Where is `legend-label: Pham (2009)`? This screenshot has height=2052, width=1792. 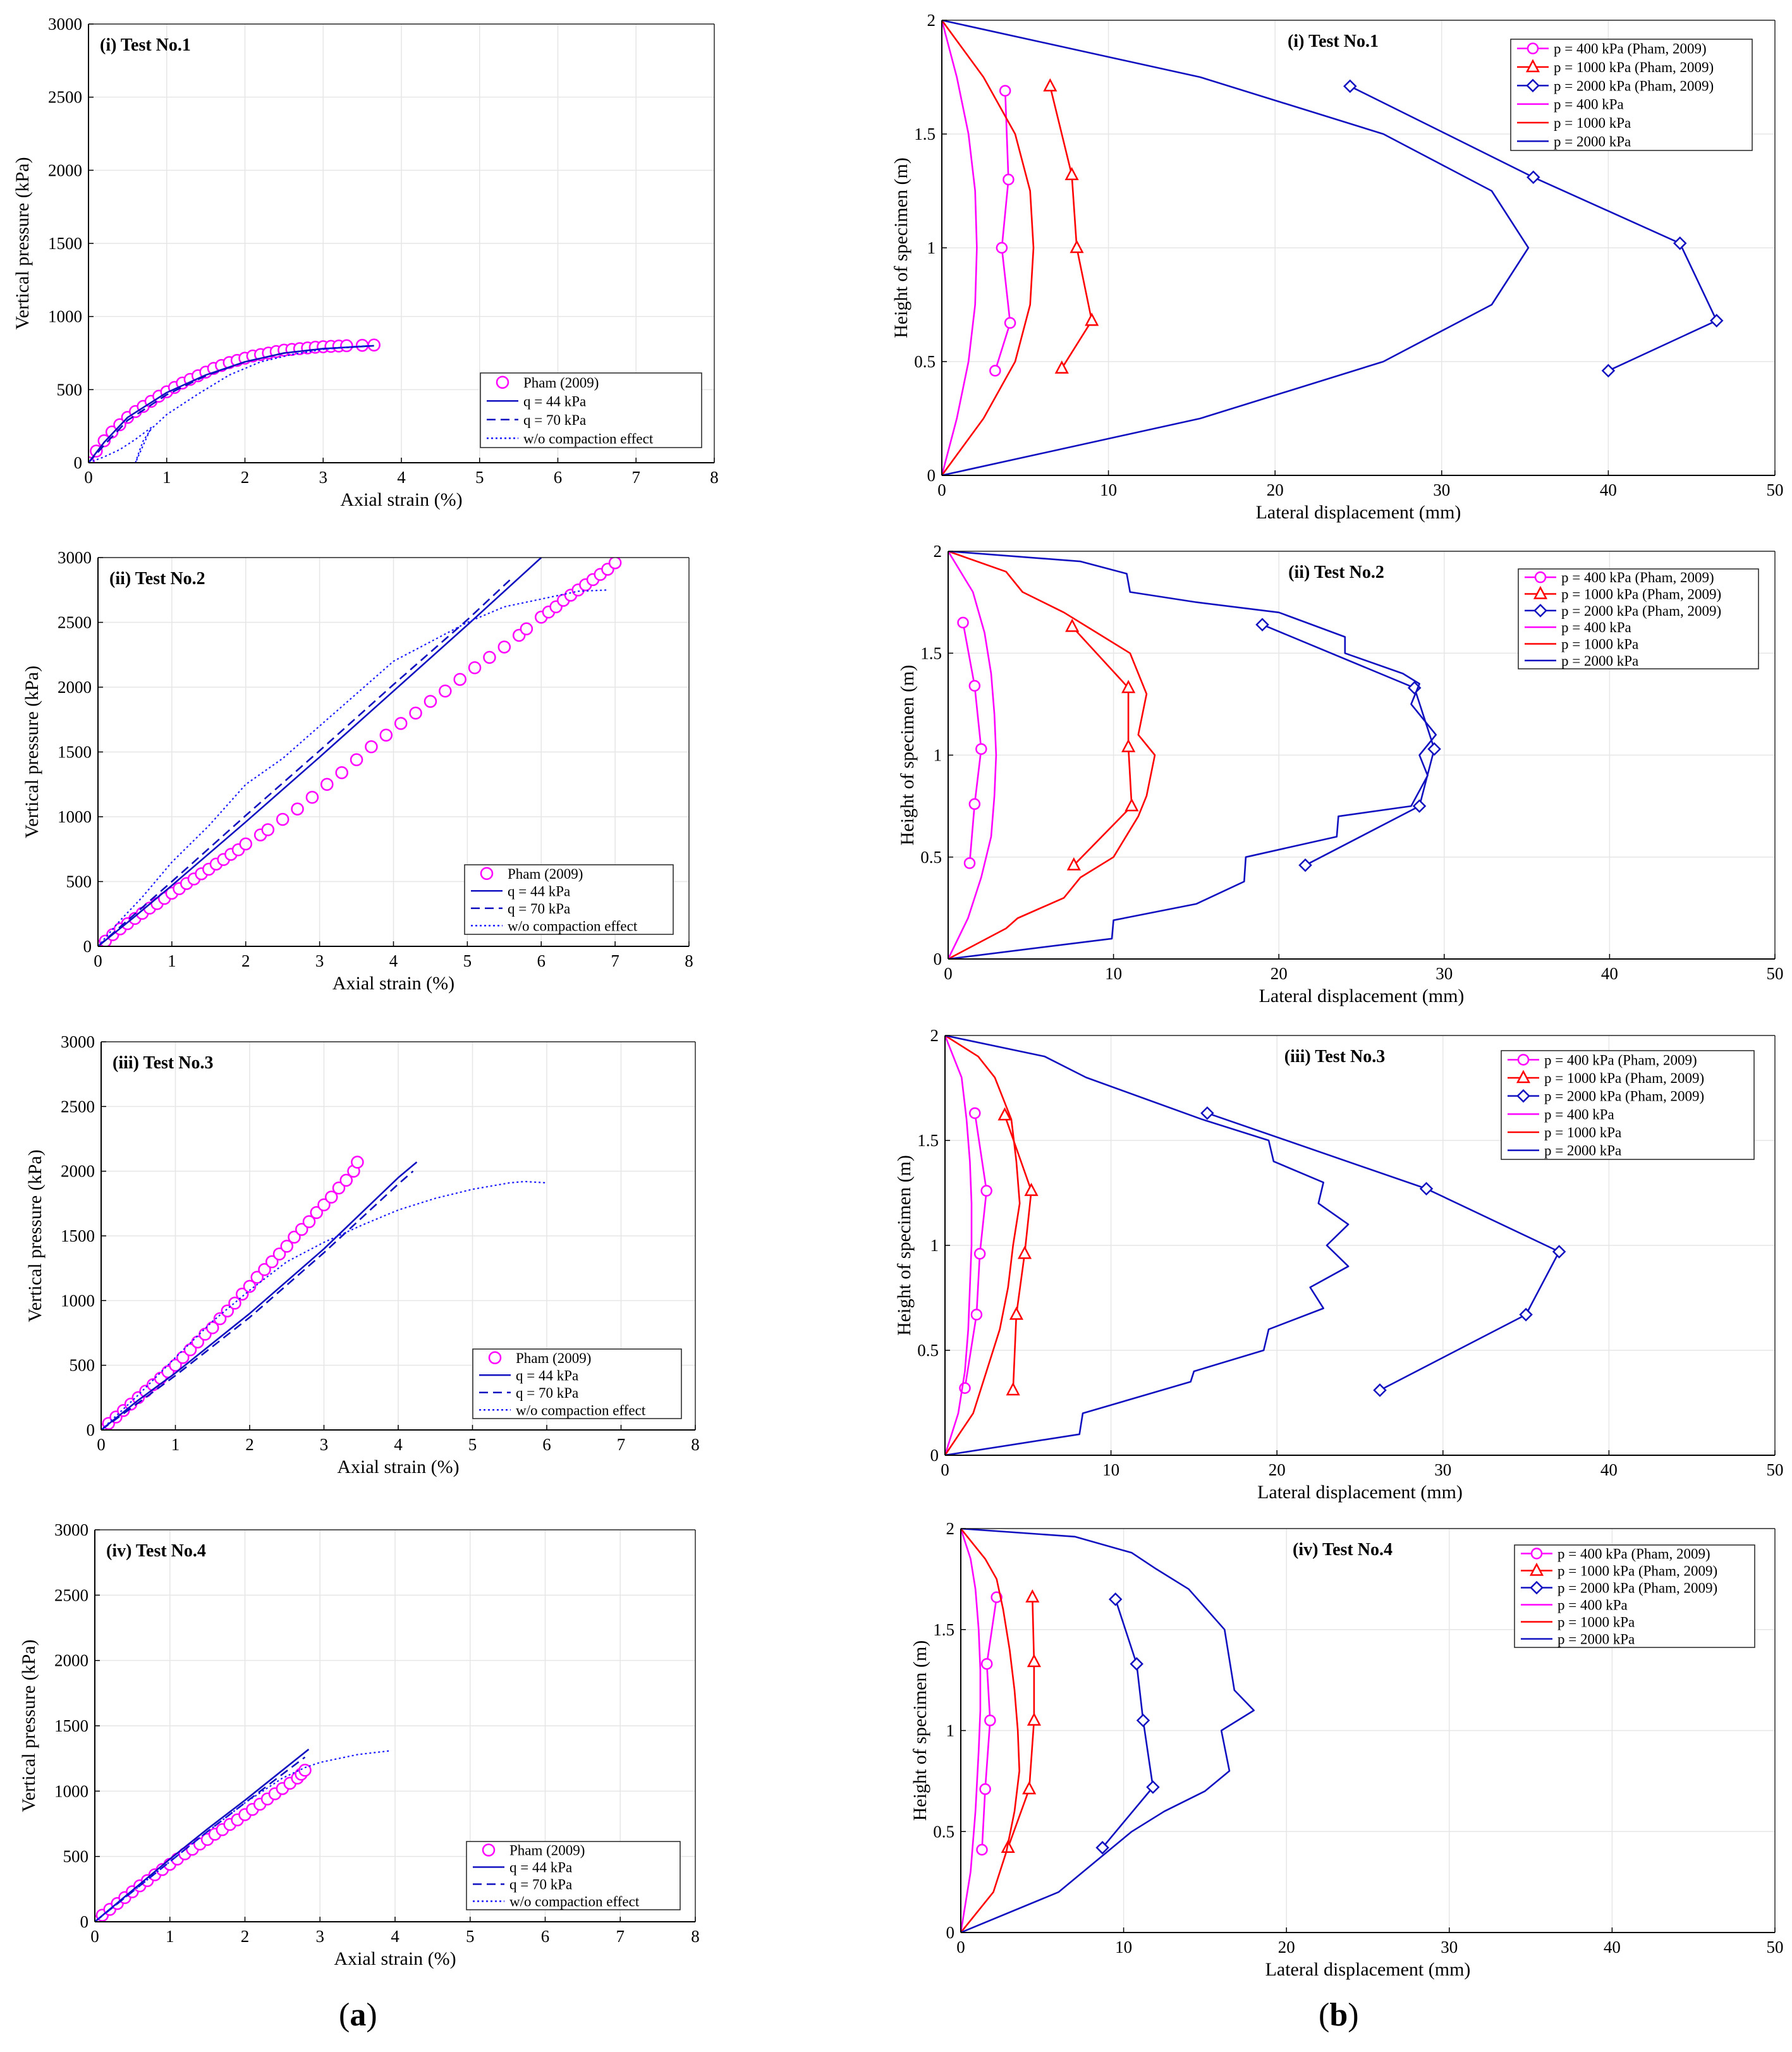 legend-label: Pham (2009) is located at coordinates (547, 1851).